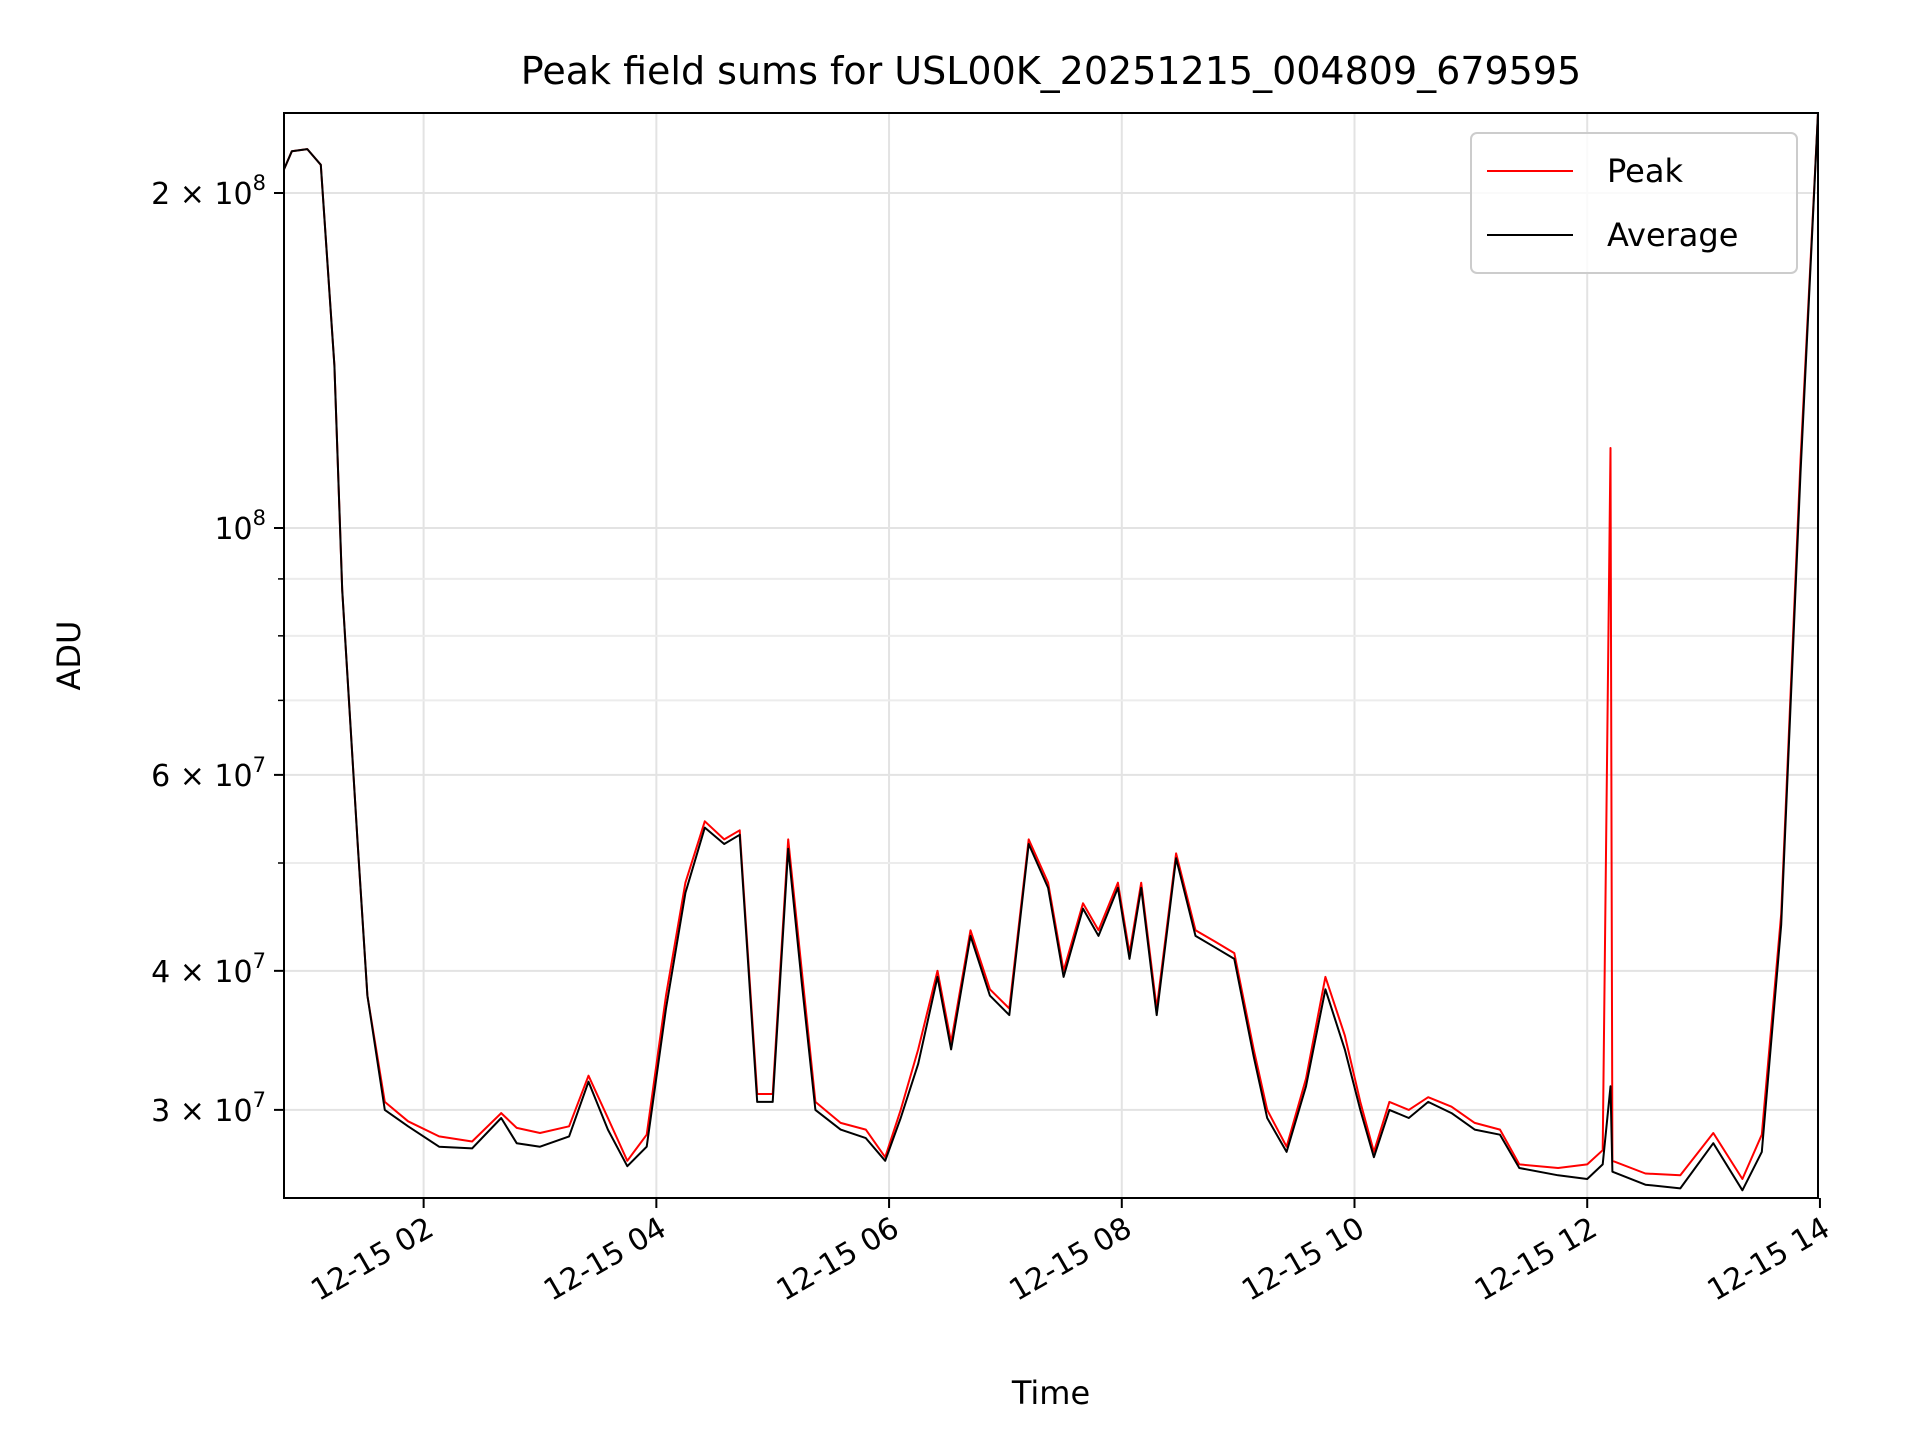 The width and height of the screenshot is (1920, 1440). Describe the element at coordinates (69, 656) in the screenshot. I see `y-axis-label: ADU` at that location.